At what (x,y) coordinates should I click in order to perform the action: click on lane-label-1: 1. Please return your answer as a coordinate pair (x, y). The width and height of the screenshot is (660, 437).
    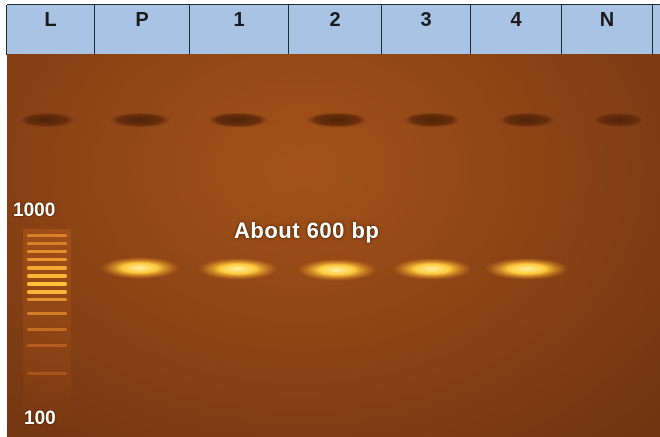
    Looking at the image, I should click on (239, 30).